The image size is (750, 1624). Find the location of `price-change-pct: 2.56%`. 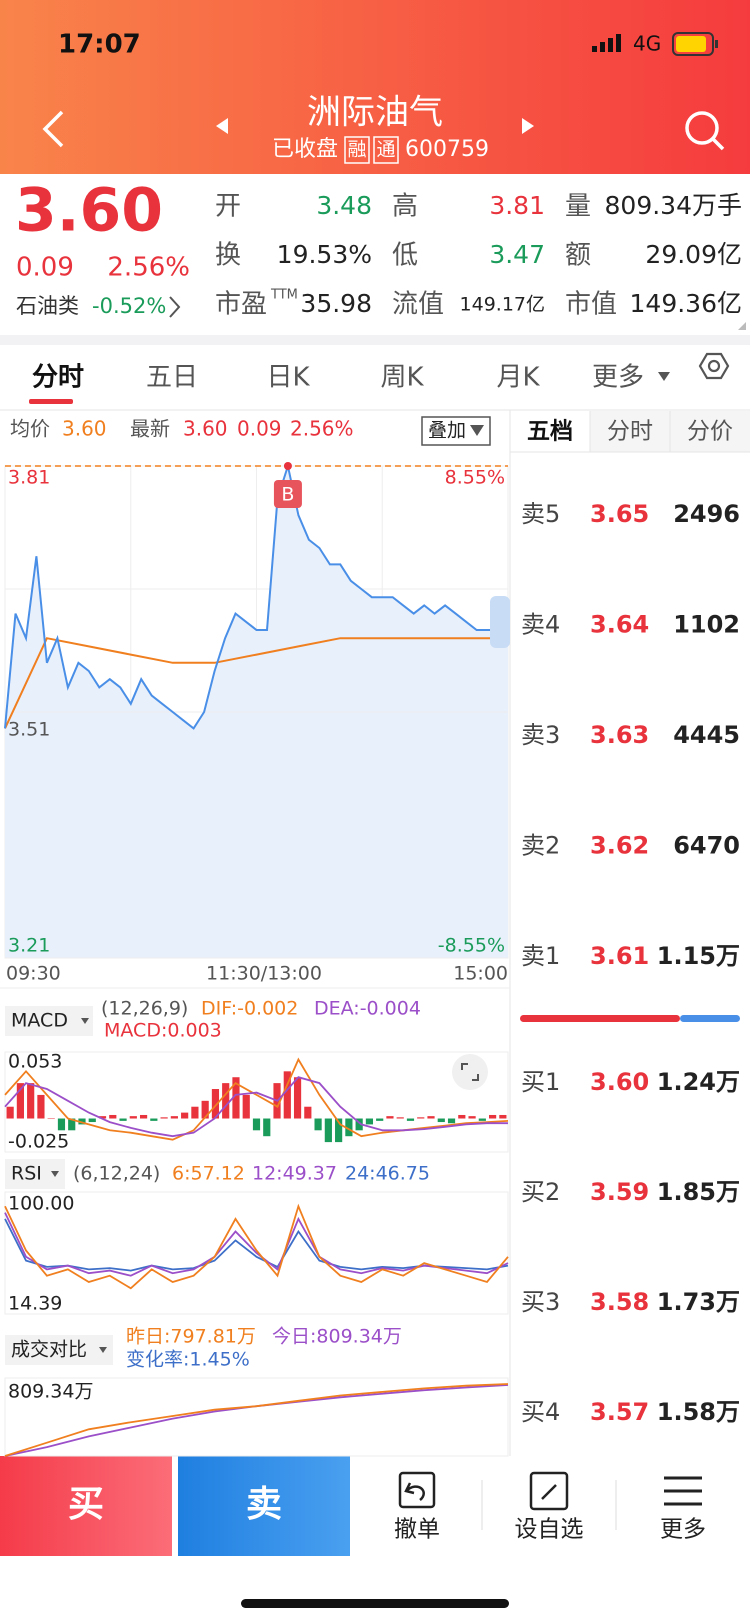

price-change-pct: 2.56% is located at coordinates (148, 268).